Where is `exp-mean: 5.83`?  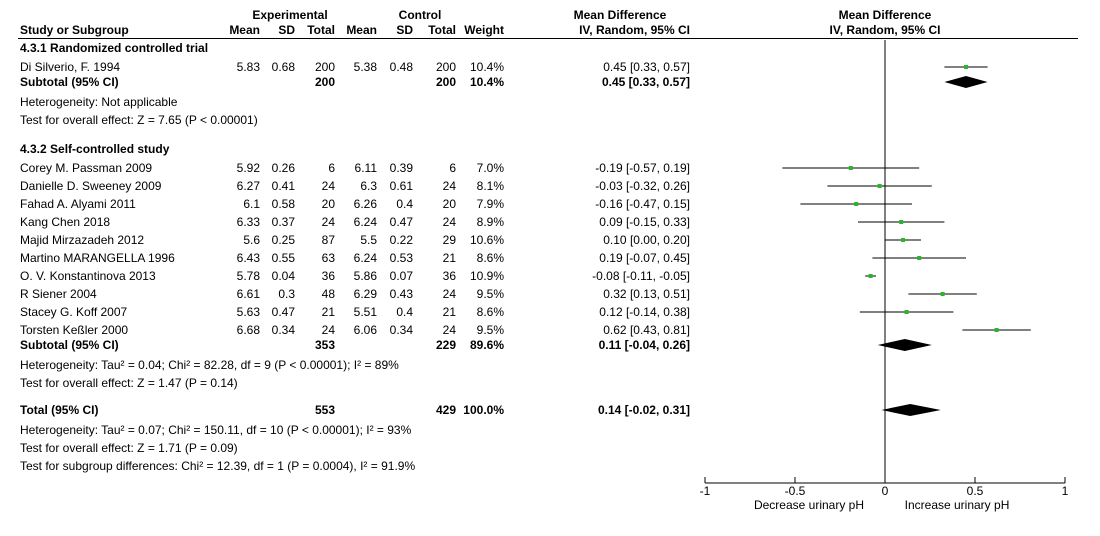 exp-mean: 5.83 is located at coordinates (248, 67).